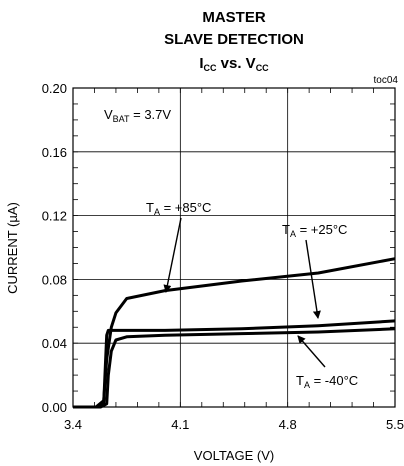 The image size is (404, 466). Describe the element at coordinates (54, 88) in the screenshot. I see `y-tick-label: 0.20` at that location.